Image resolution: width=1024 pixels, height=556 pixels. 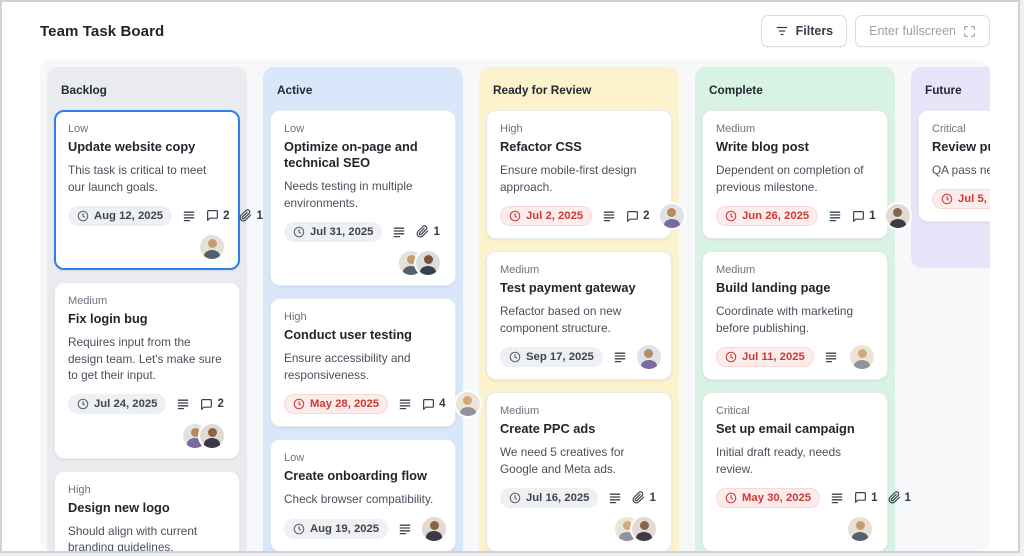 I want to click on card-meta: Jul 11, 2025, so click(x=795, y=357).